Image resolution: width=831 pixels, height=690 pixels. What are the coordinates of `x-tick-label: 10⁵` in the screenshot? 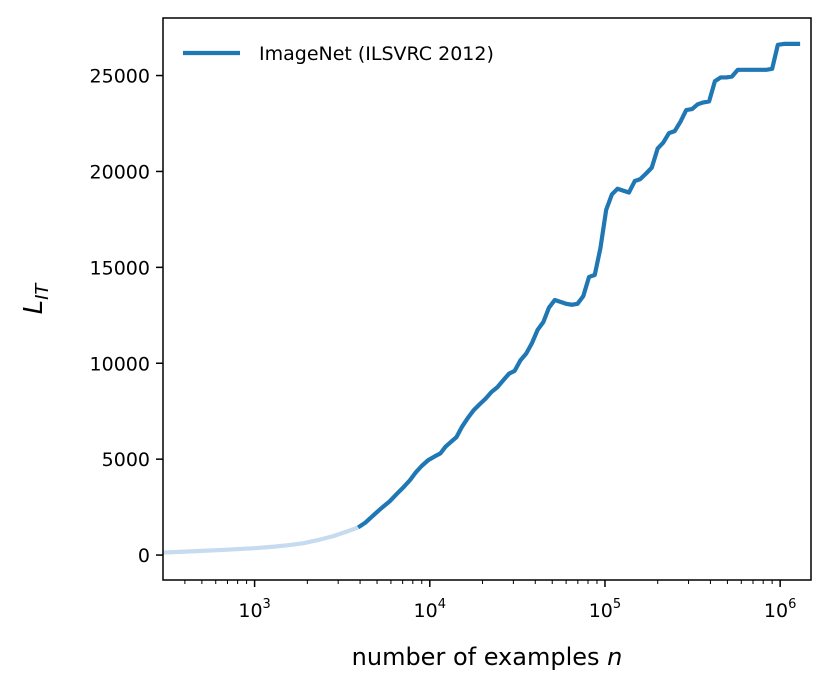 It's located at (605, 609).